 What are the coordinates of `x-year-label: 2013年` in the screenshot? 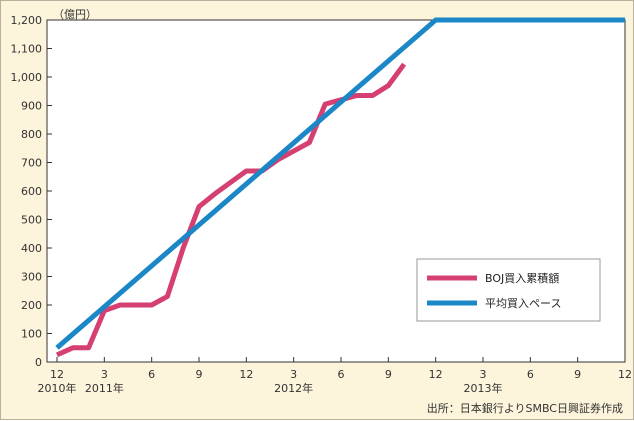 It's located at (483, 388).